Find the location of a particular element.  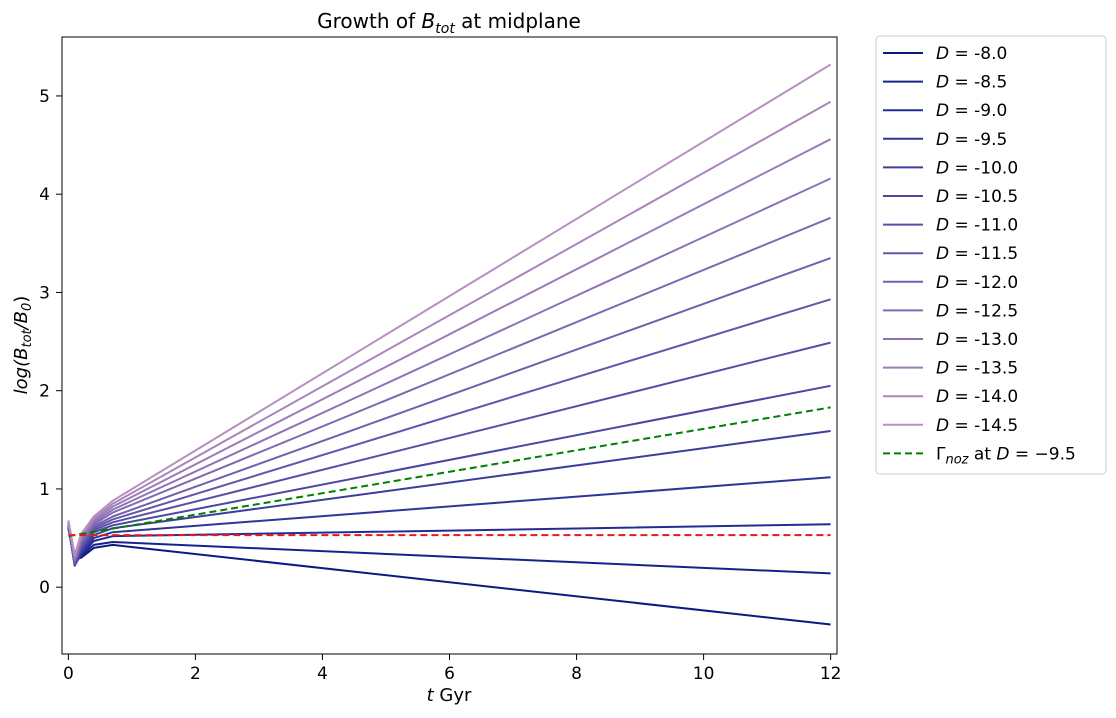

legend-label: D = -8.5 is located at coordinates (971, 83).